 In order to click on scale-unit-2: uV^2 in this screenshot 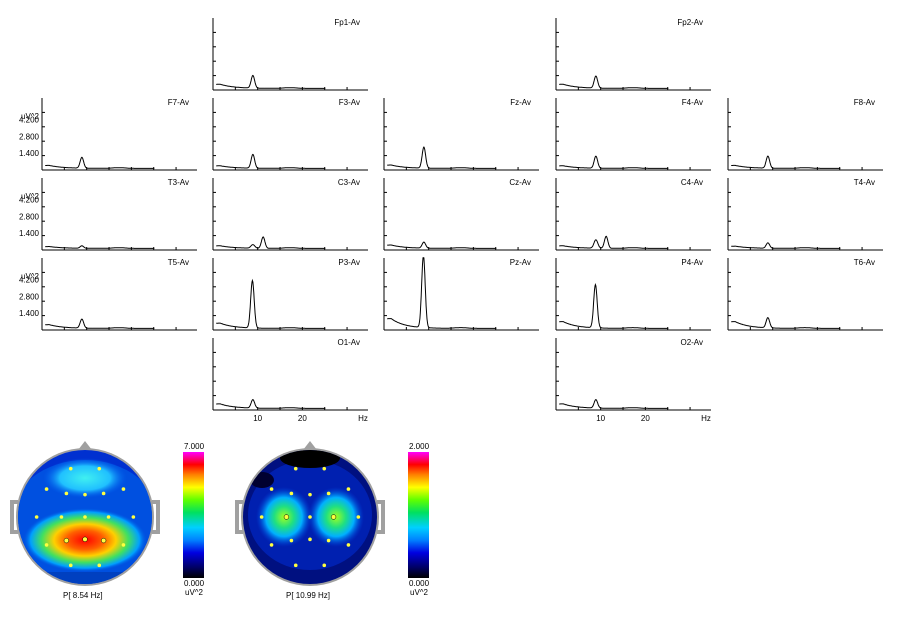, I will do `click(419, 592)`.